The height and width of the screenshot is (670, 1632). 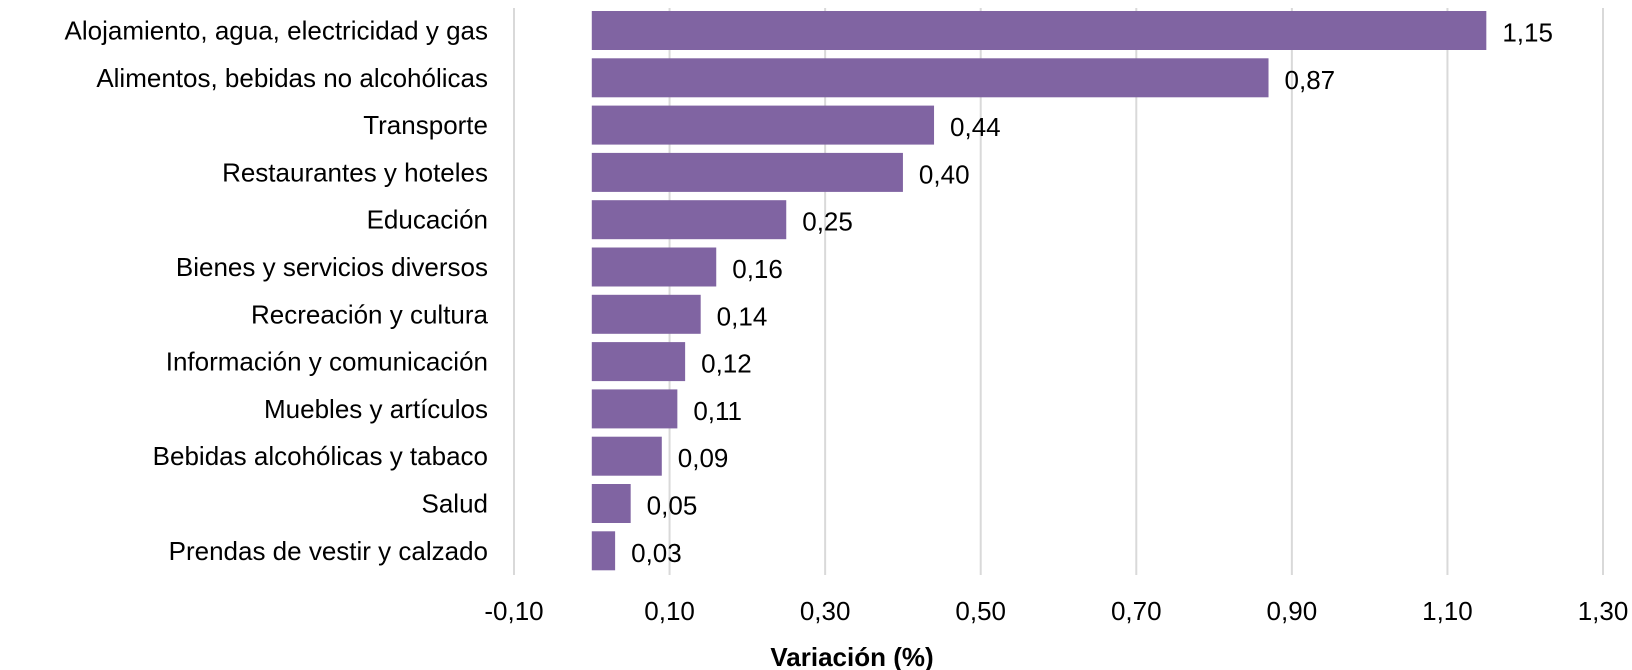 What do you see at coordinates (327, 362) in the screenshot?
I see `category-label: Información y comunicación` at bounding box center [327, 362].